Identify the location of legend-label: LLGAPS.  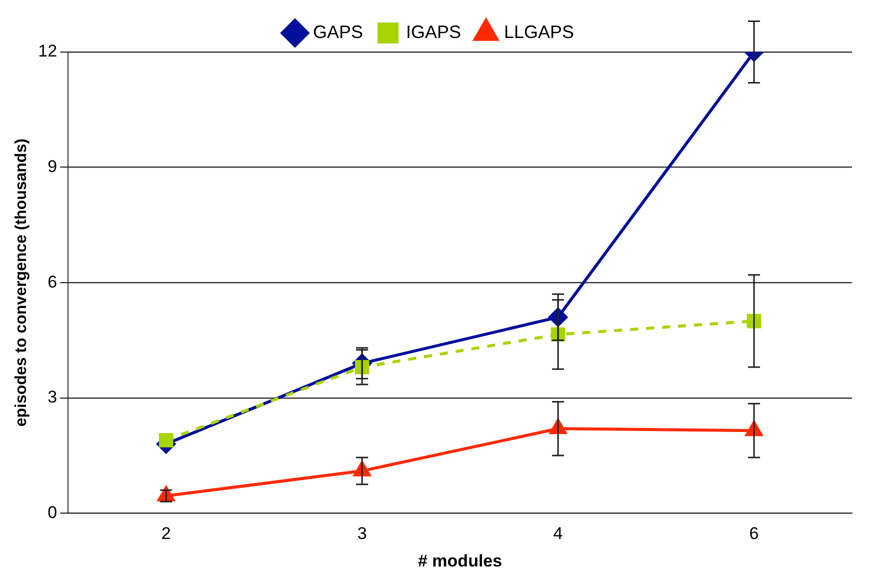
(539, 32).